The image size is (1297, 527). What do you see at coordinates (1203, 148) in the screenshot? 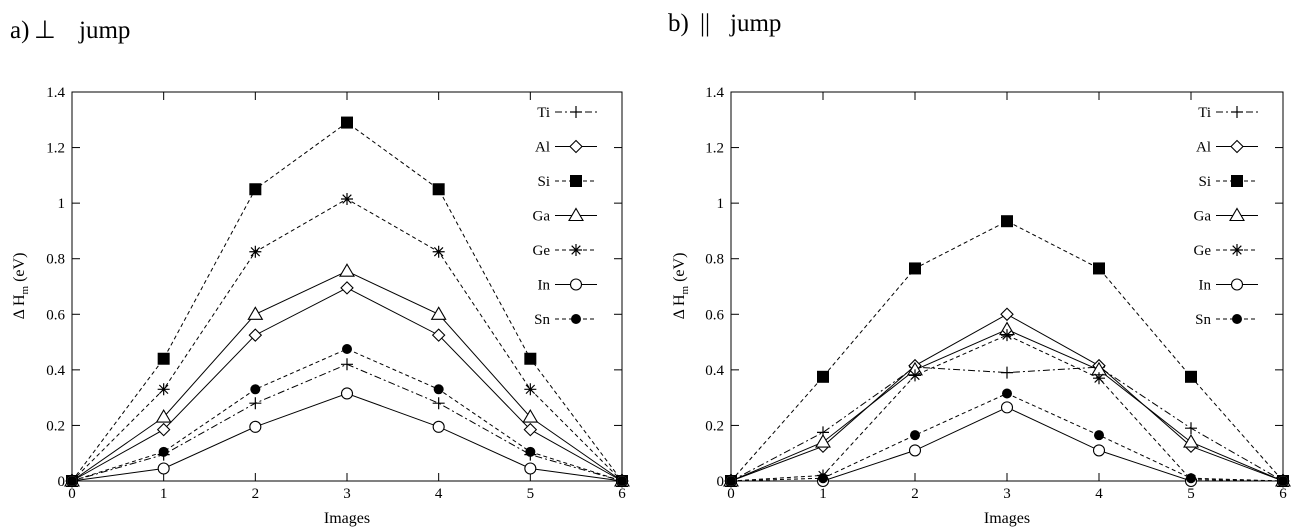
I see `legend-label-al-b: Al` at bounding box center [1203, 148].